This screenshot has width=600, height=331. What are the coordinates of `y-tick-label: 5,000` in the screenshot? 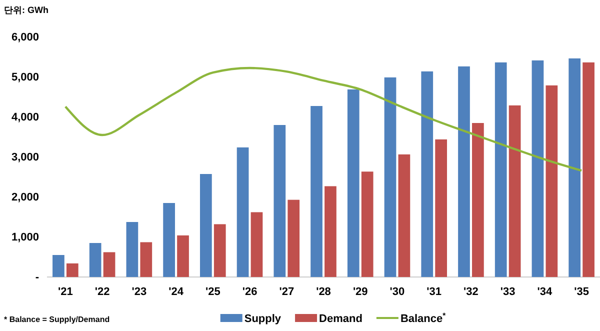 It's located at (25, 78).